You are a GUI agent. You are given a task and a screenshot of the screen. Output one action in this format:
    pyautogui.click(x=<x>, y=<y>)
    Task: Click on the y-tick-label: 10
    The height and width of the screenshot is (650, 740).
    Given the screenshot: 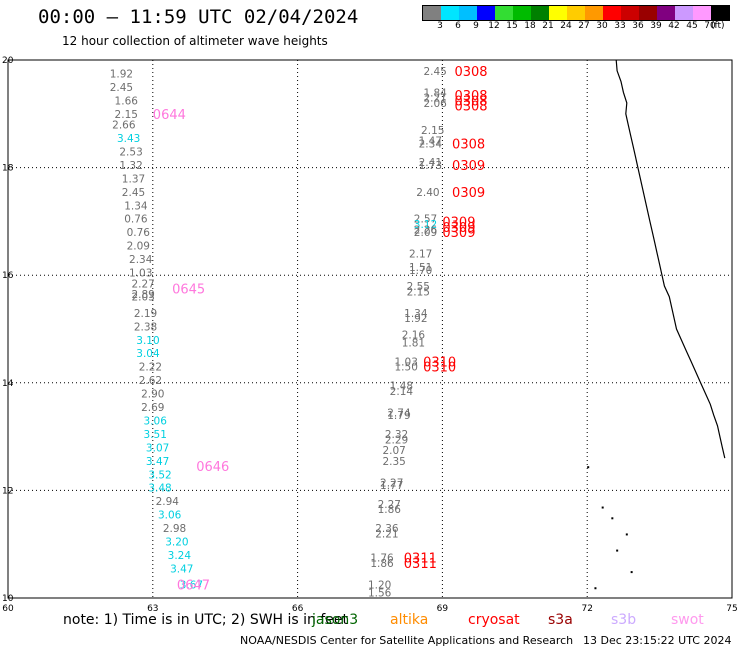 What is the action you would take?
    pyautogui.click(x=8, y=599)
    